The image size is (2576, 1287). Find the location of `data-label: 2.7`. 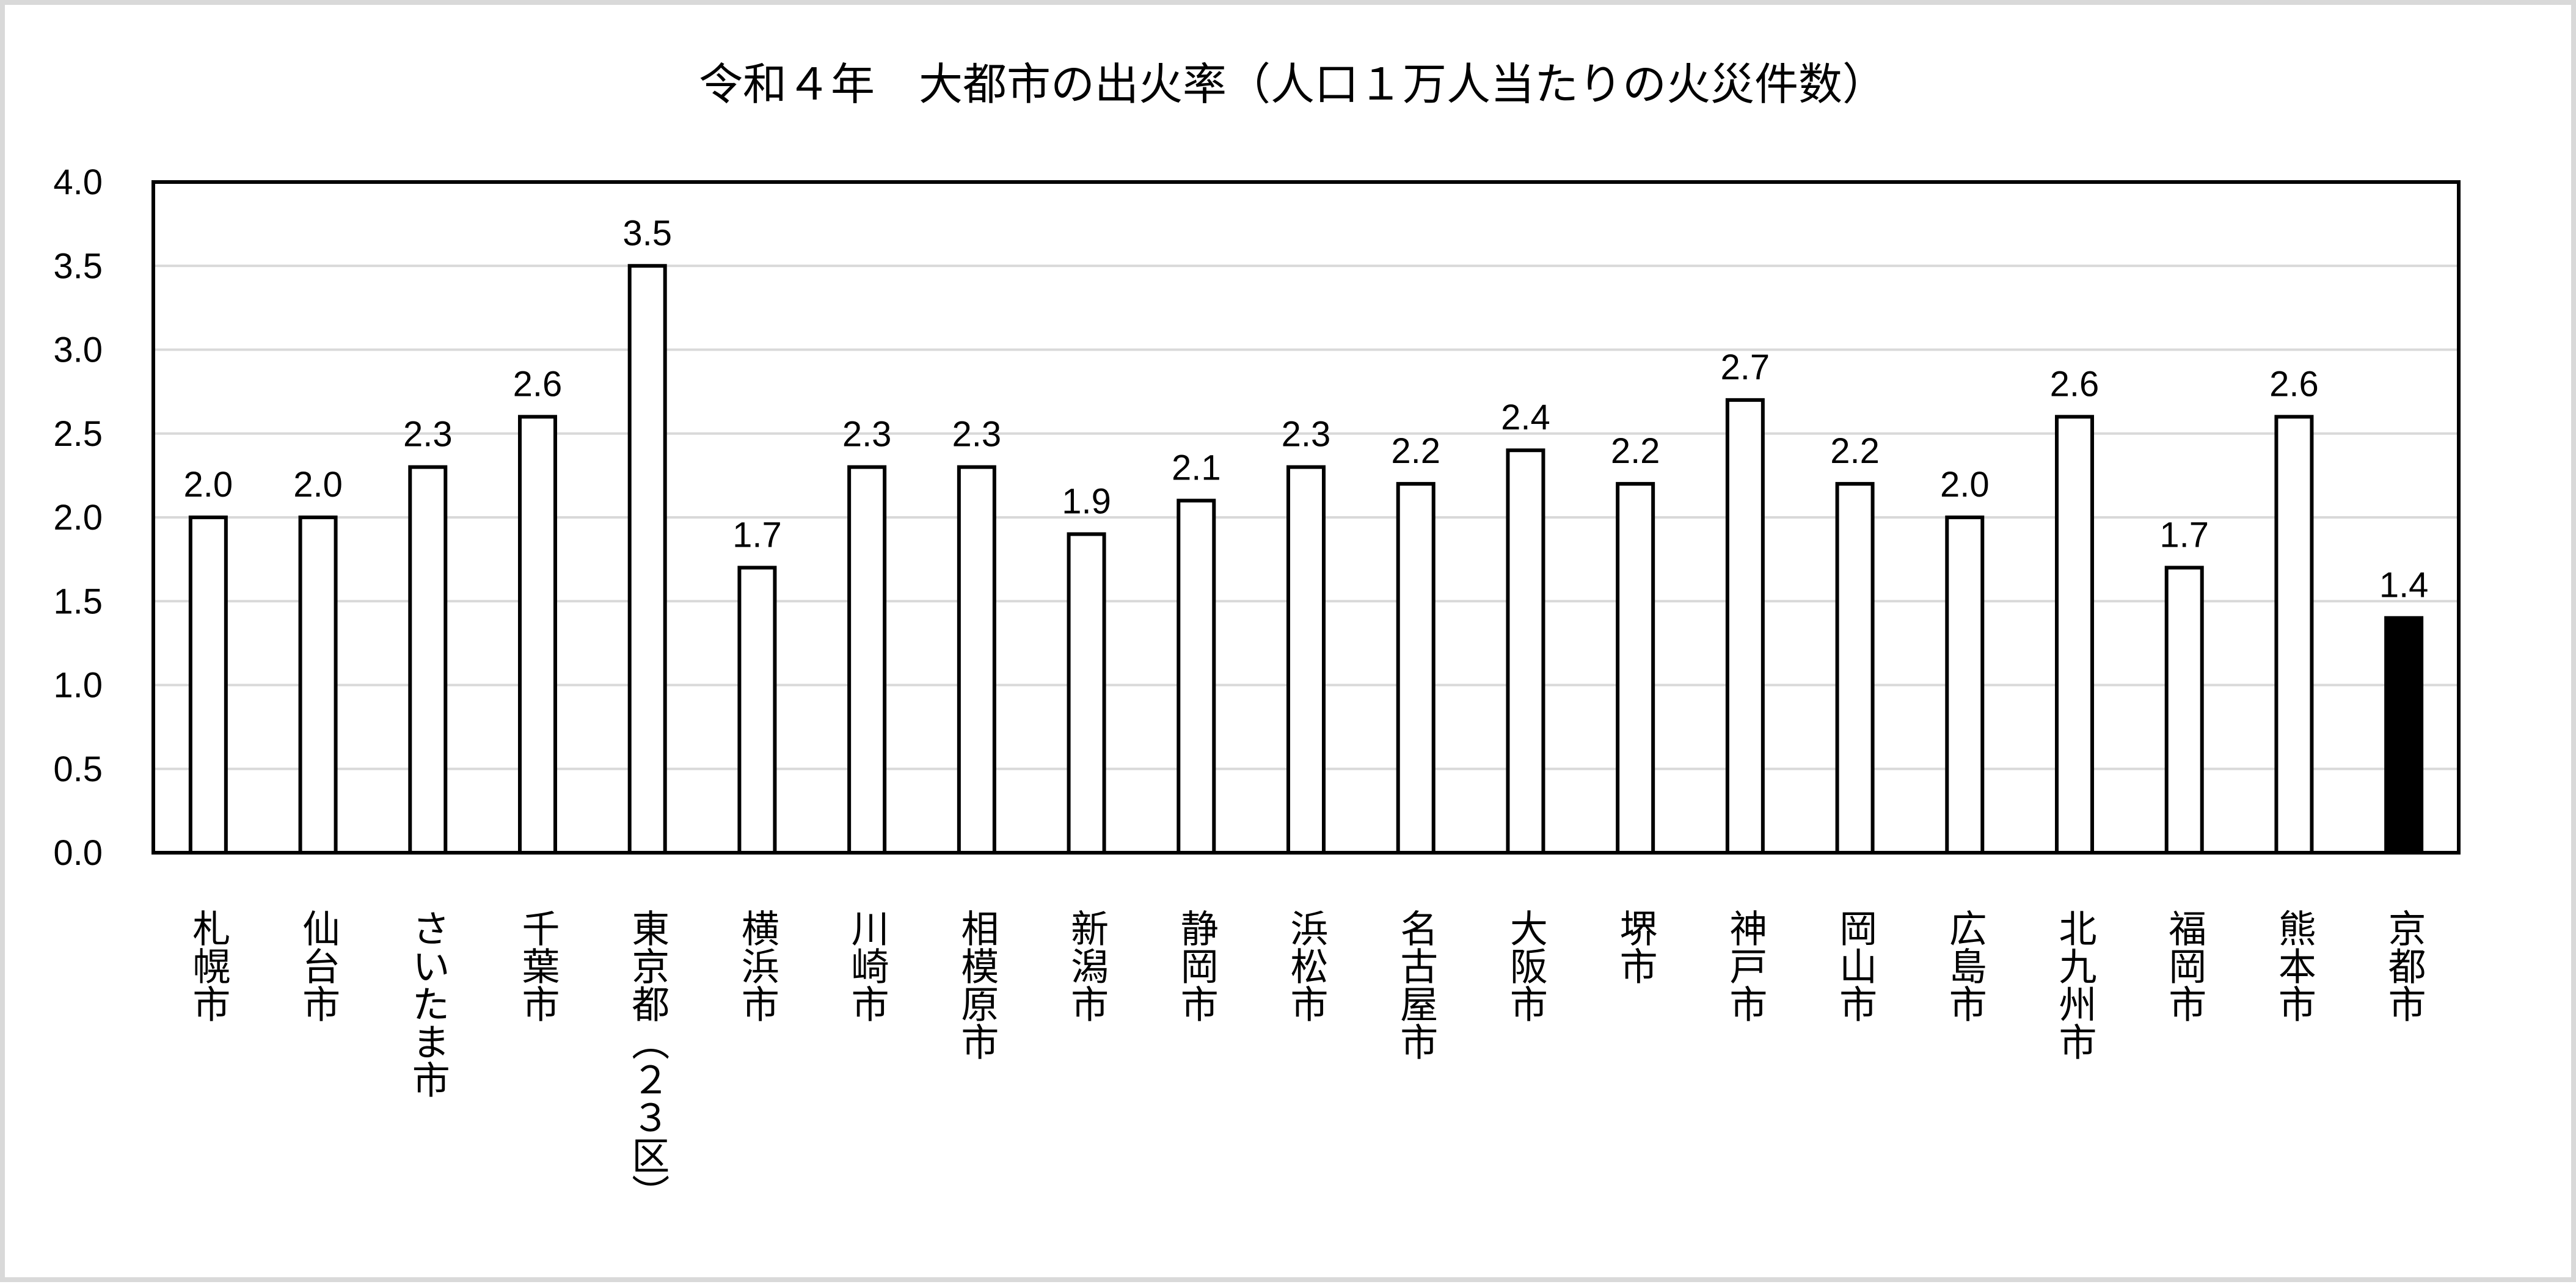

data-label: 2.7 is located at coordinates (1745, 367).